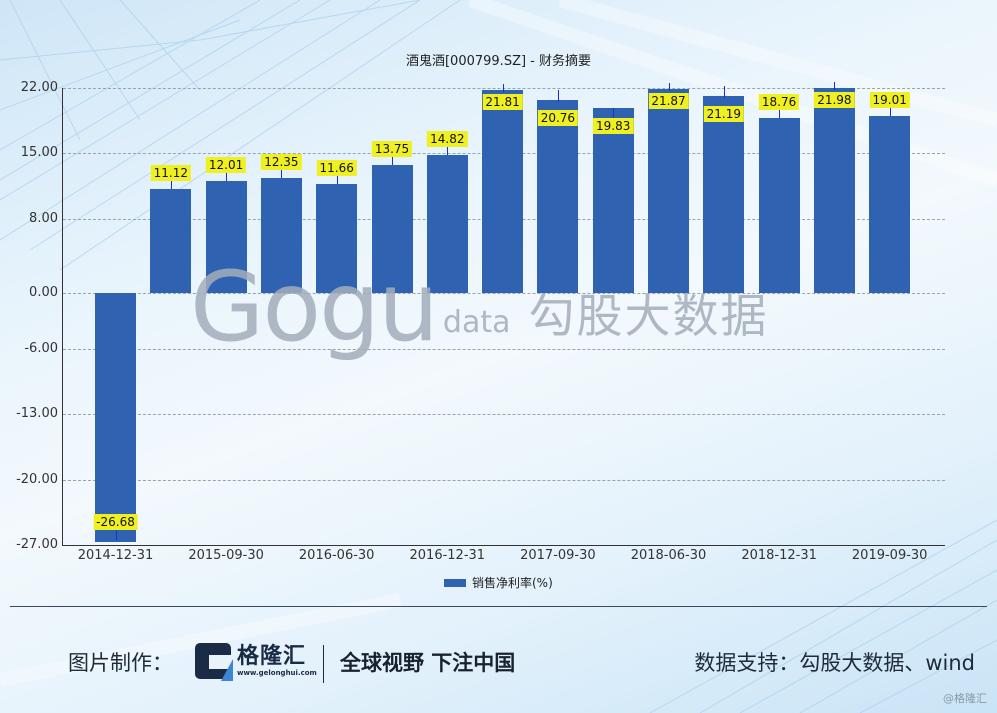  What do you see at coordinates (226, 165) in the screenshot?
I see `value-label: 12.01` at bounding box center [226, 165].